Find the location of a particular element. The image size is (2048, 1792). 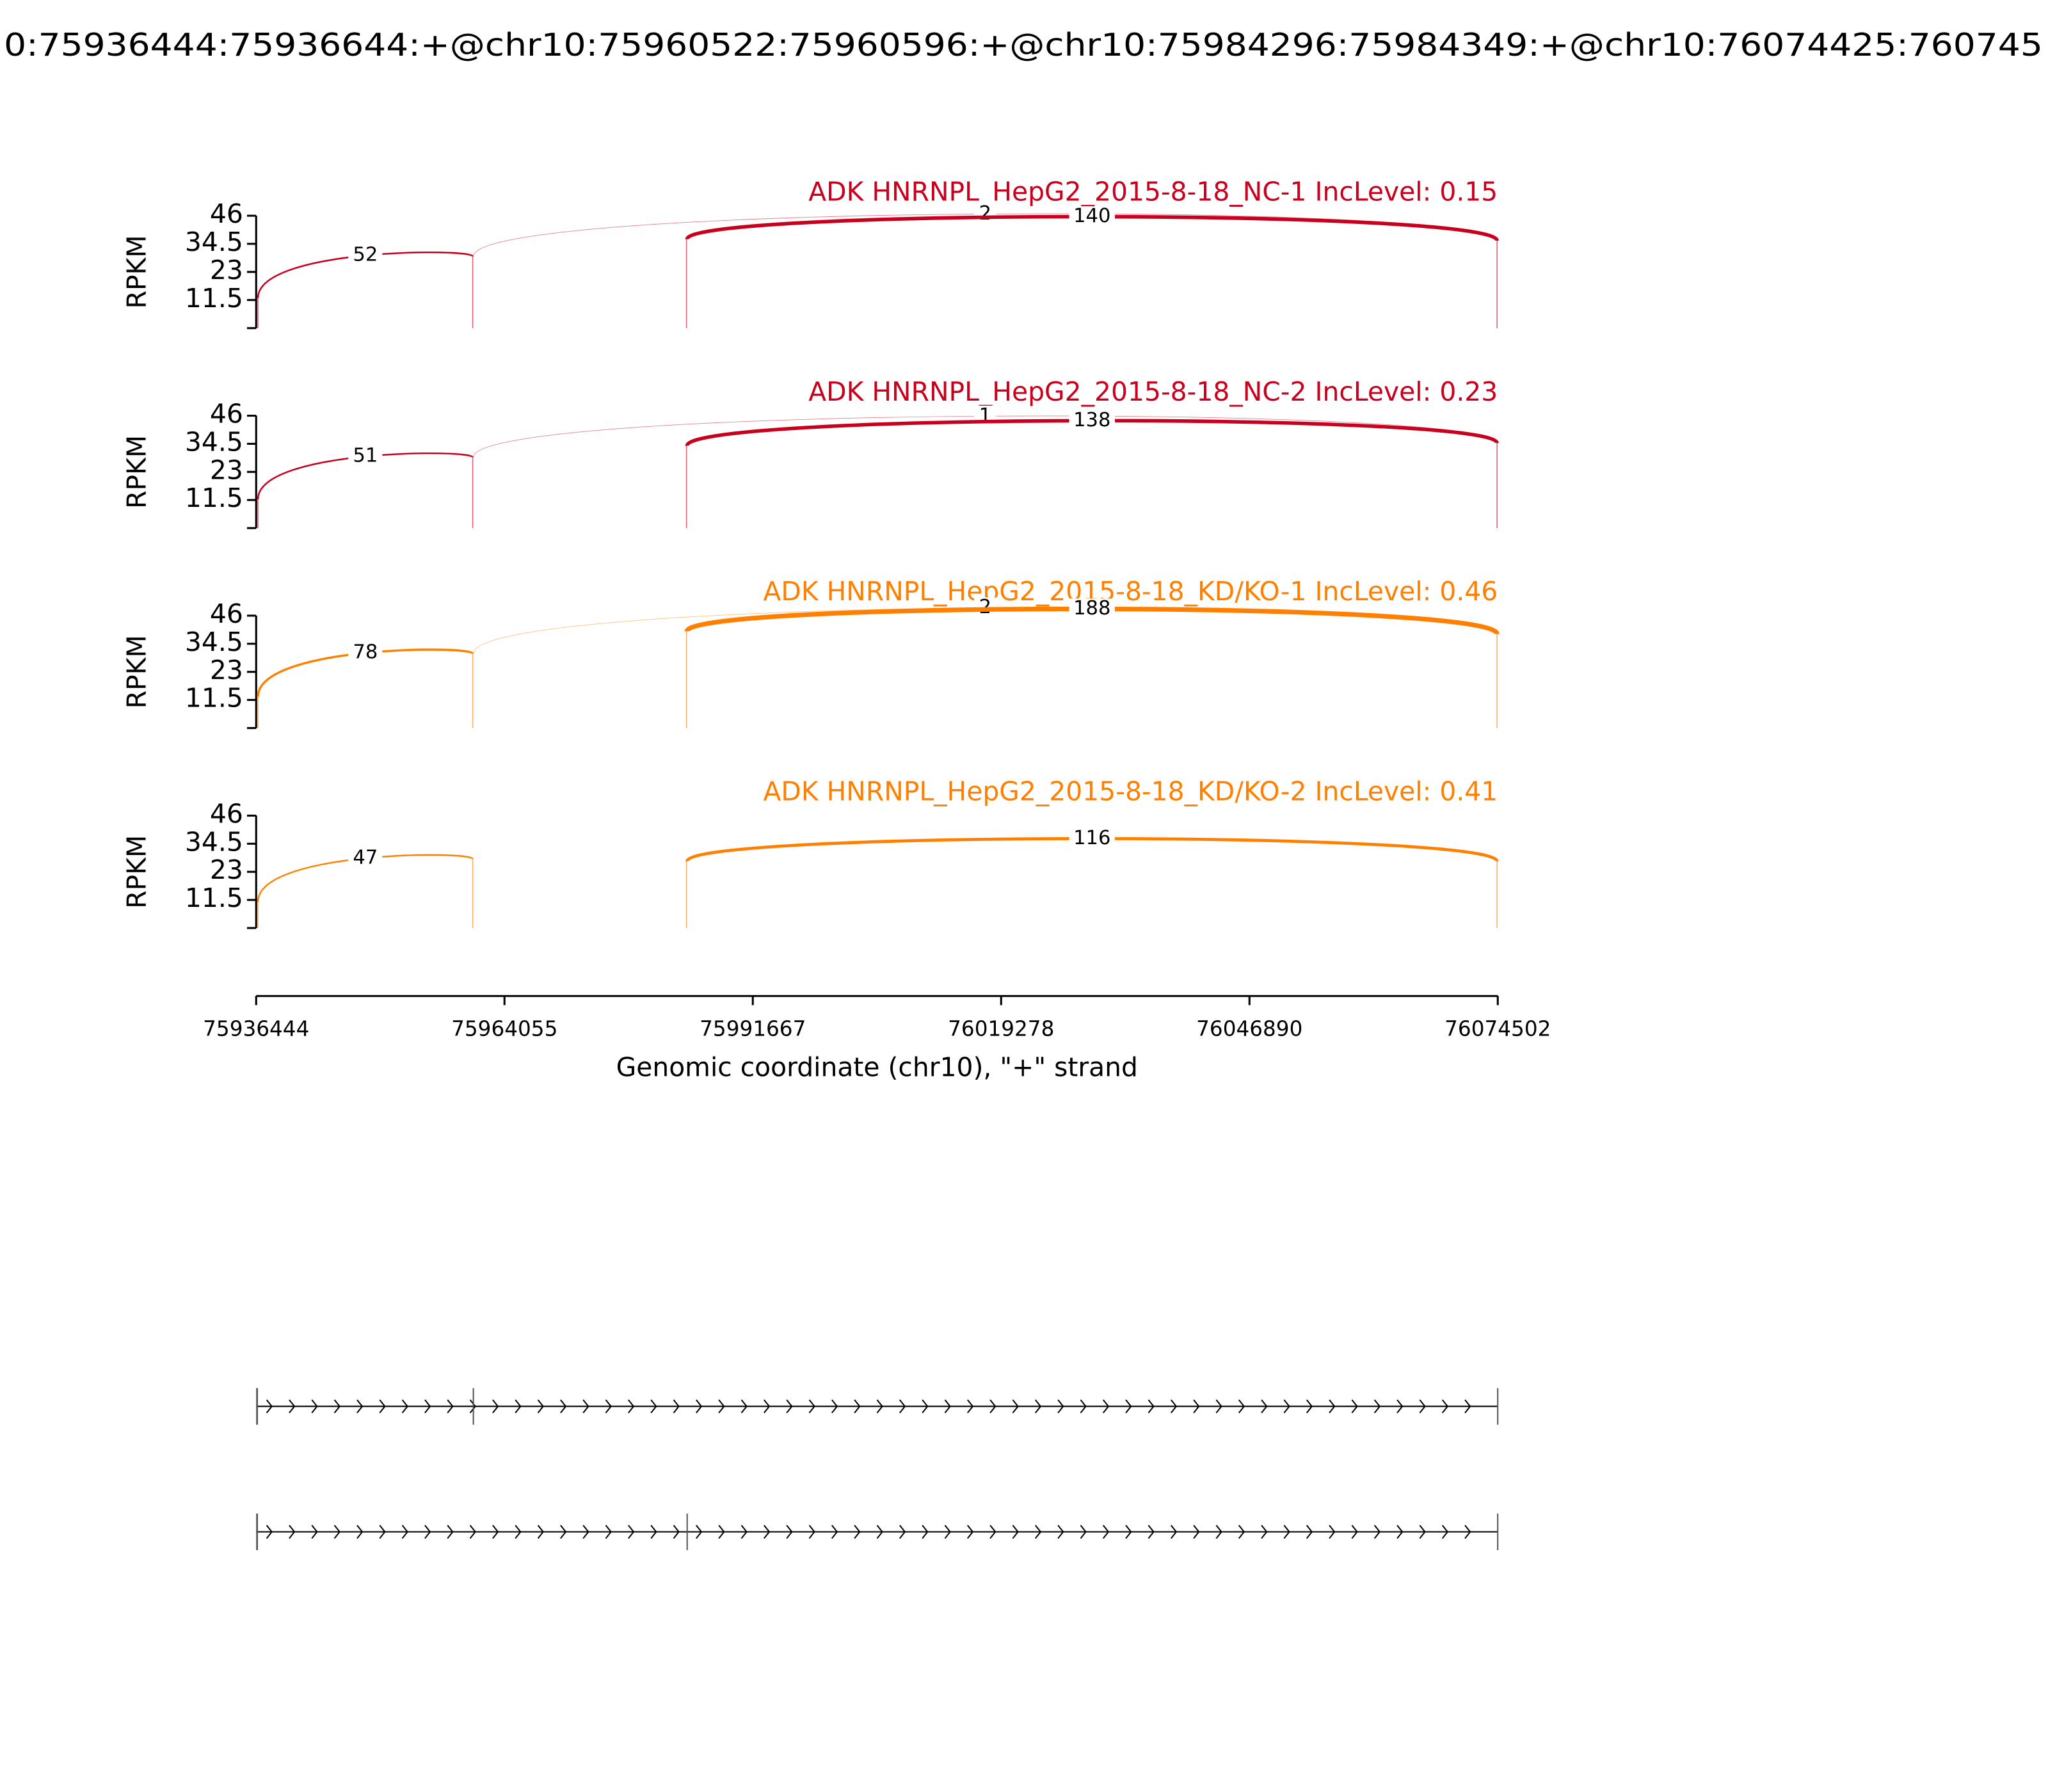

junction-label: 138 is located at coordinates (1091, 420).